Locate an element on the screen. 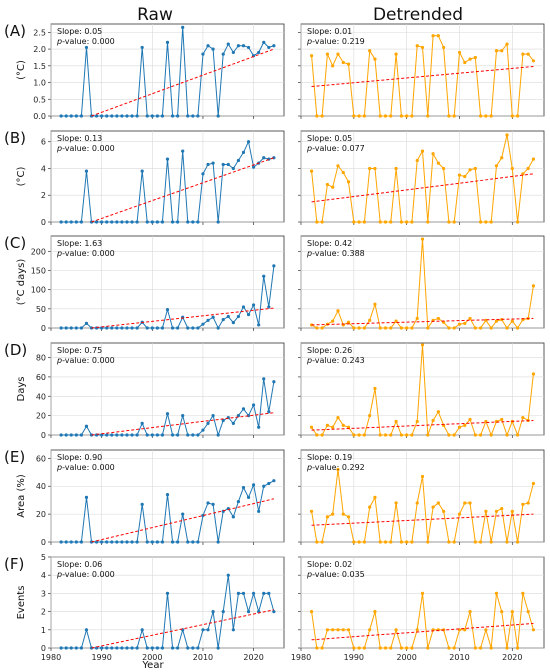 This screenshot has width=550, height=672. p-value-annotation: p-value: 0.292 is located at coordinates (335, 467).